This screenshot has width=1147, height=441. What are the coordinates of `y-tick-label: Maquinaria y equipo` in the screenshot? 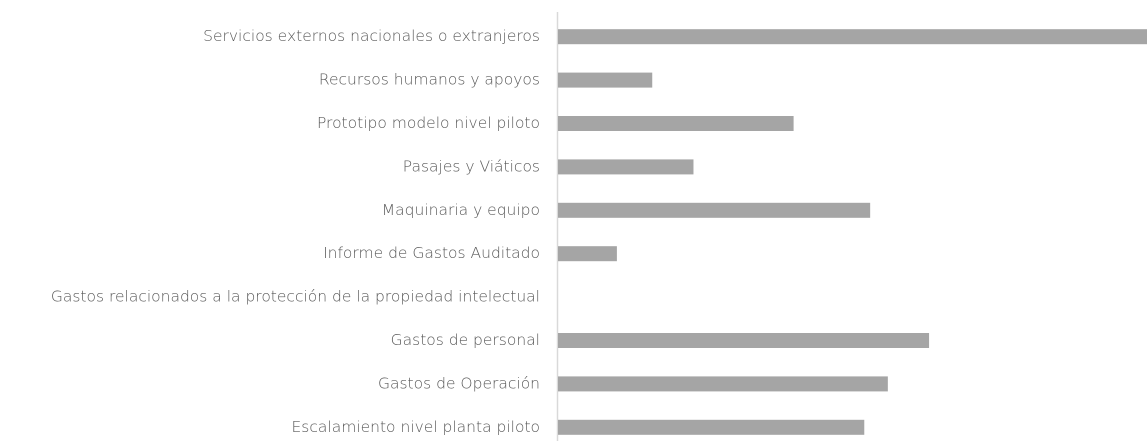 It's located at (461, 210).